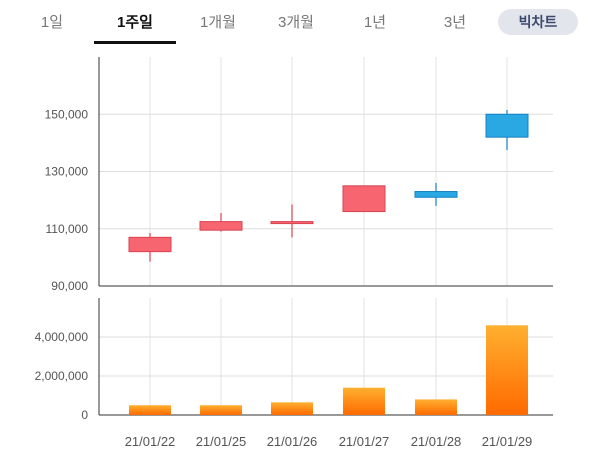 This screenshot has width=600, height=469. I want to click on tab-1-day: 1일, so click(52, 22).